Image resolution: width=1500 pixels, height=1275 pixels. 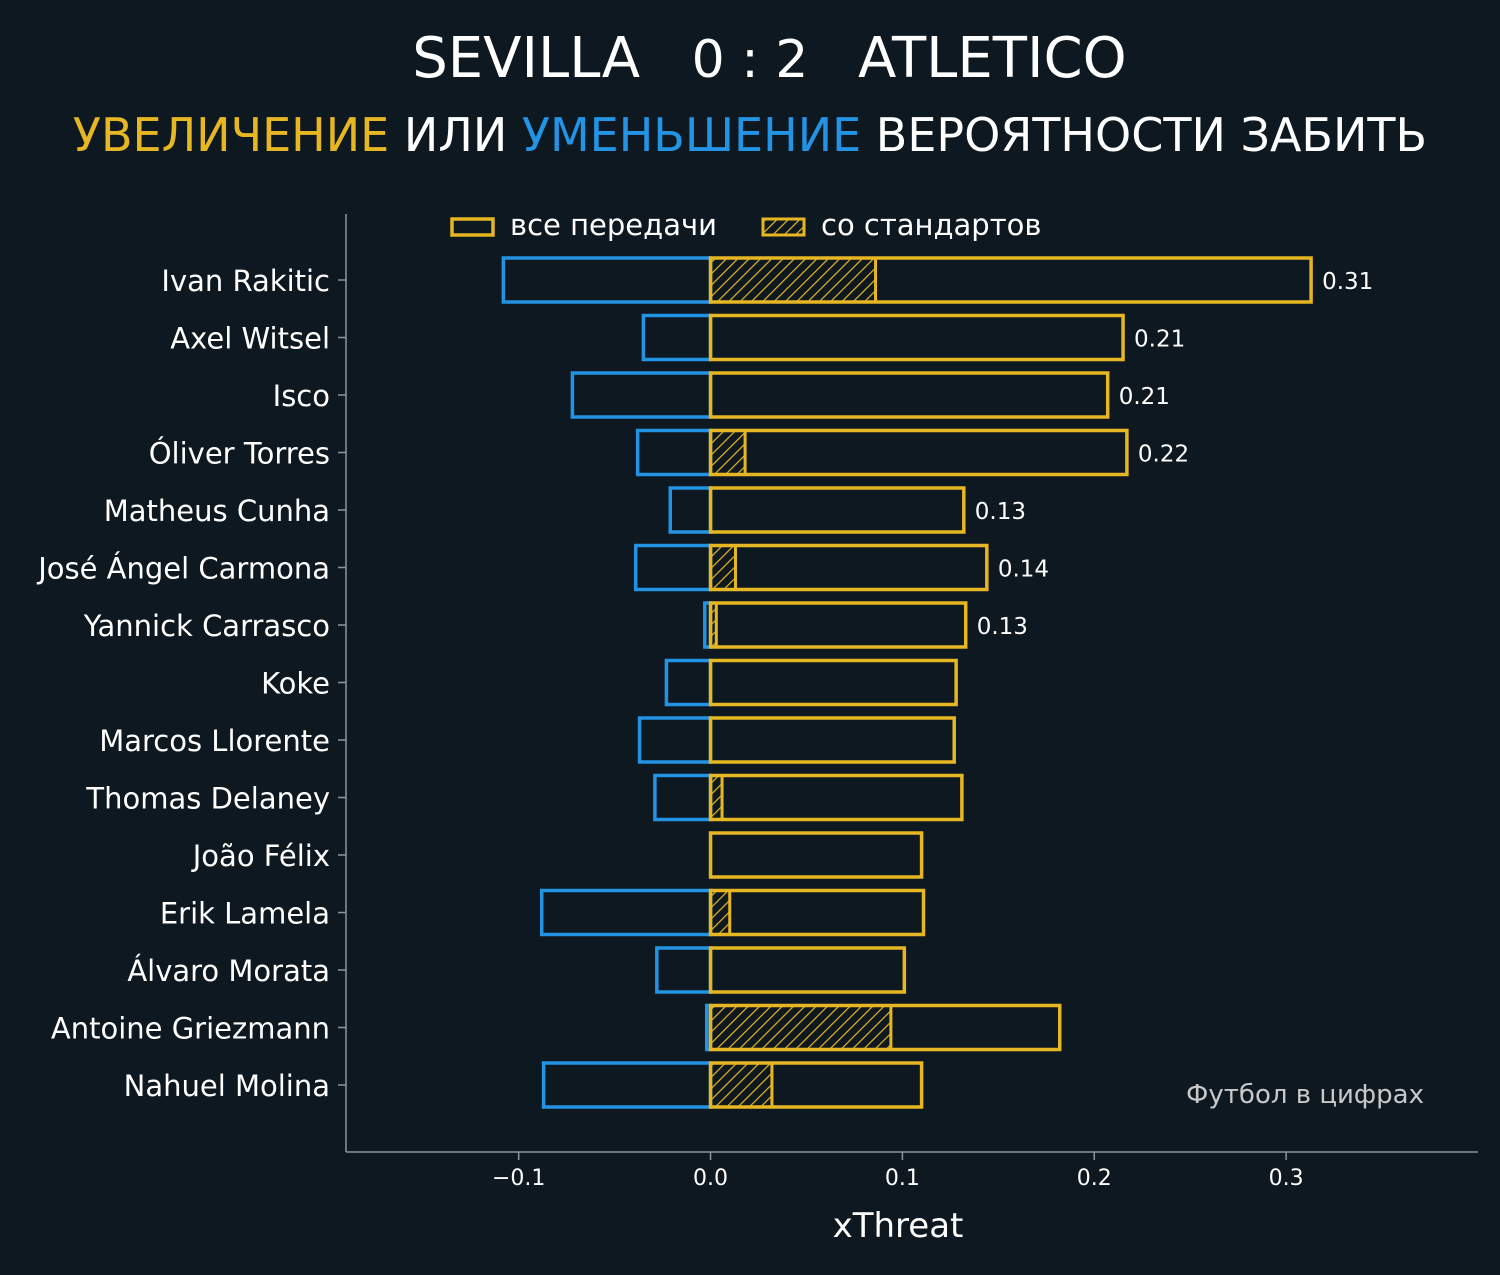 I want to click on subtitle-increase: УВЕЛИЧЕНИЕ, so click(x=231, y=135).